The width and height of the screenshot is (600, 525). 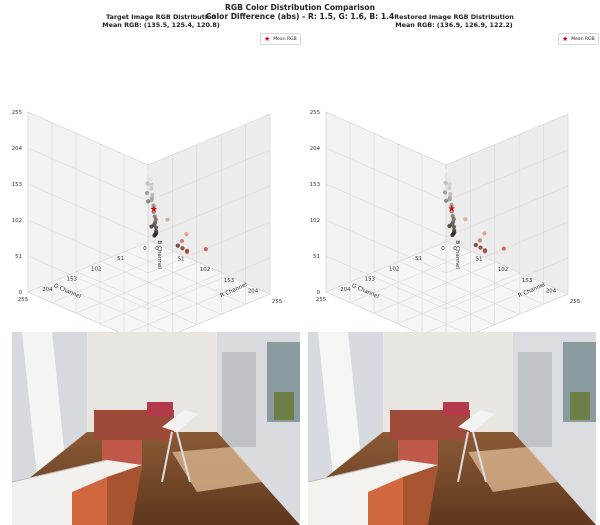 I want to click on figure-title-line1: RGB Color Distribution Comparison, so click(x=299, y=7).